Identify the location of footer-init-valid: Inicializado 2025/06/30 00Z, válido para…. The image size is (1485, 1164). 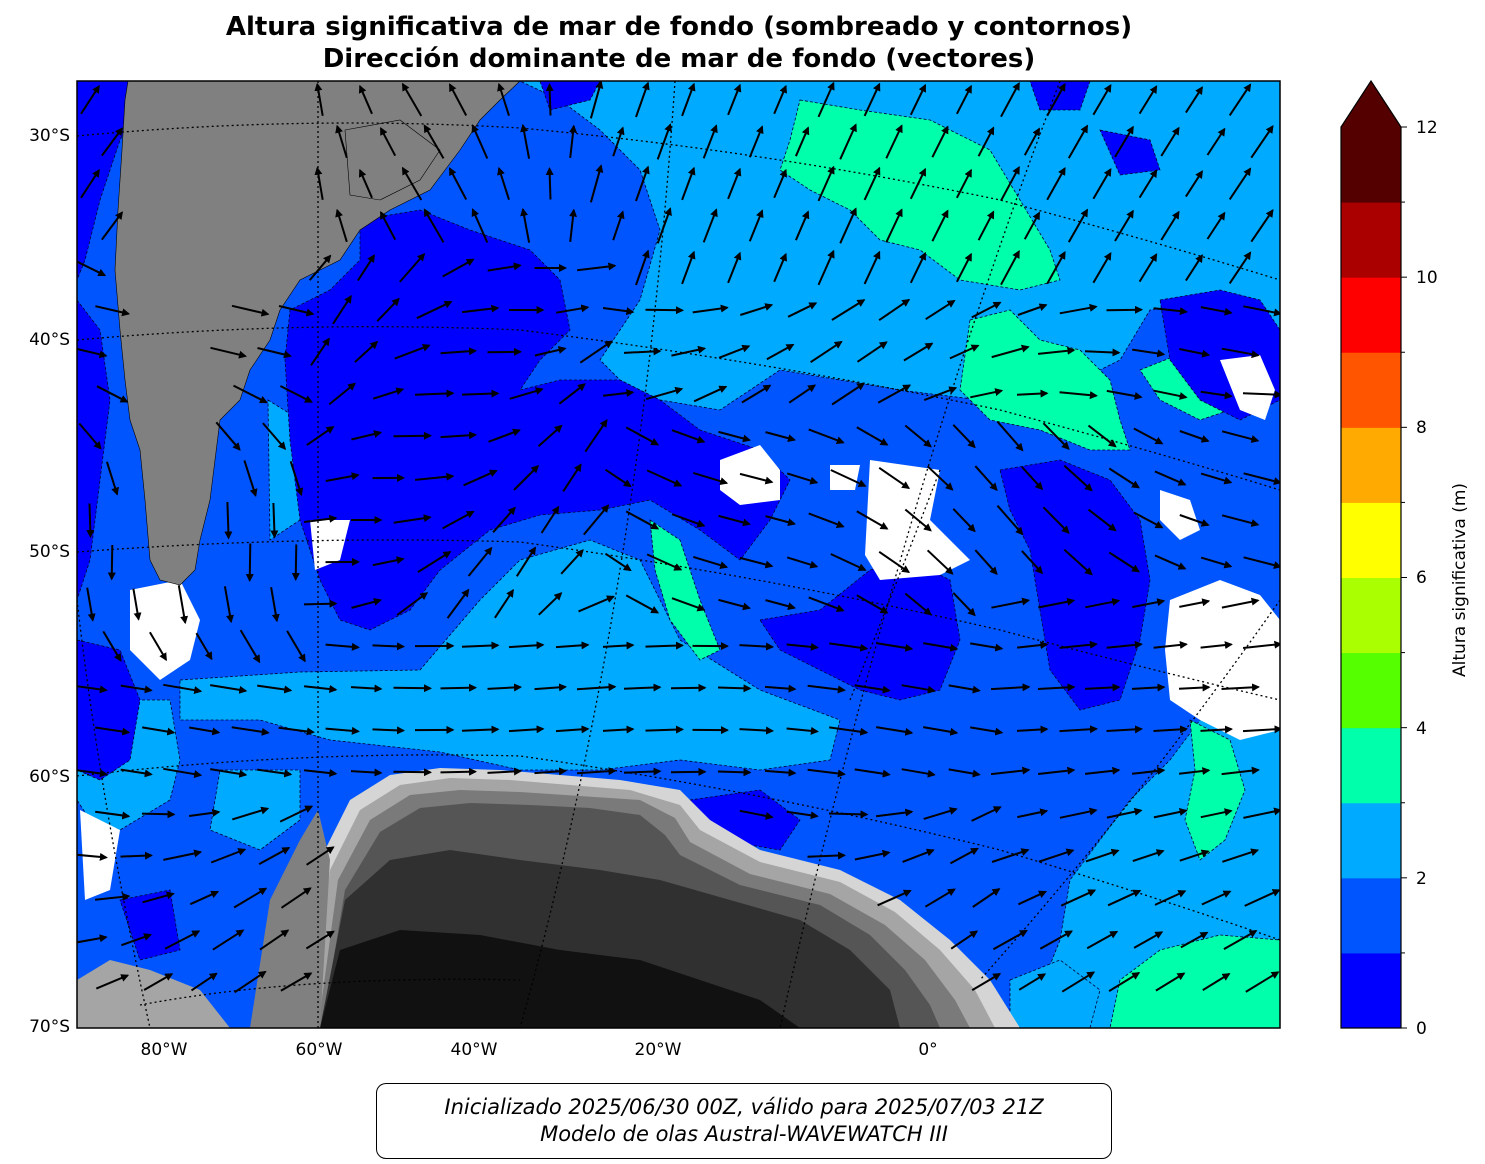
(744, 1107).